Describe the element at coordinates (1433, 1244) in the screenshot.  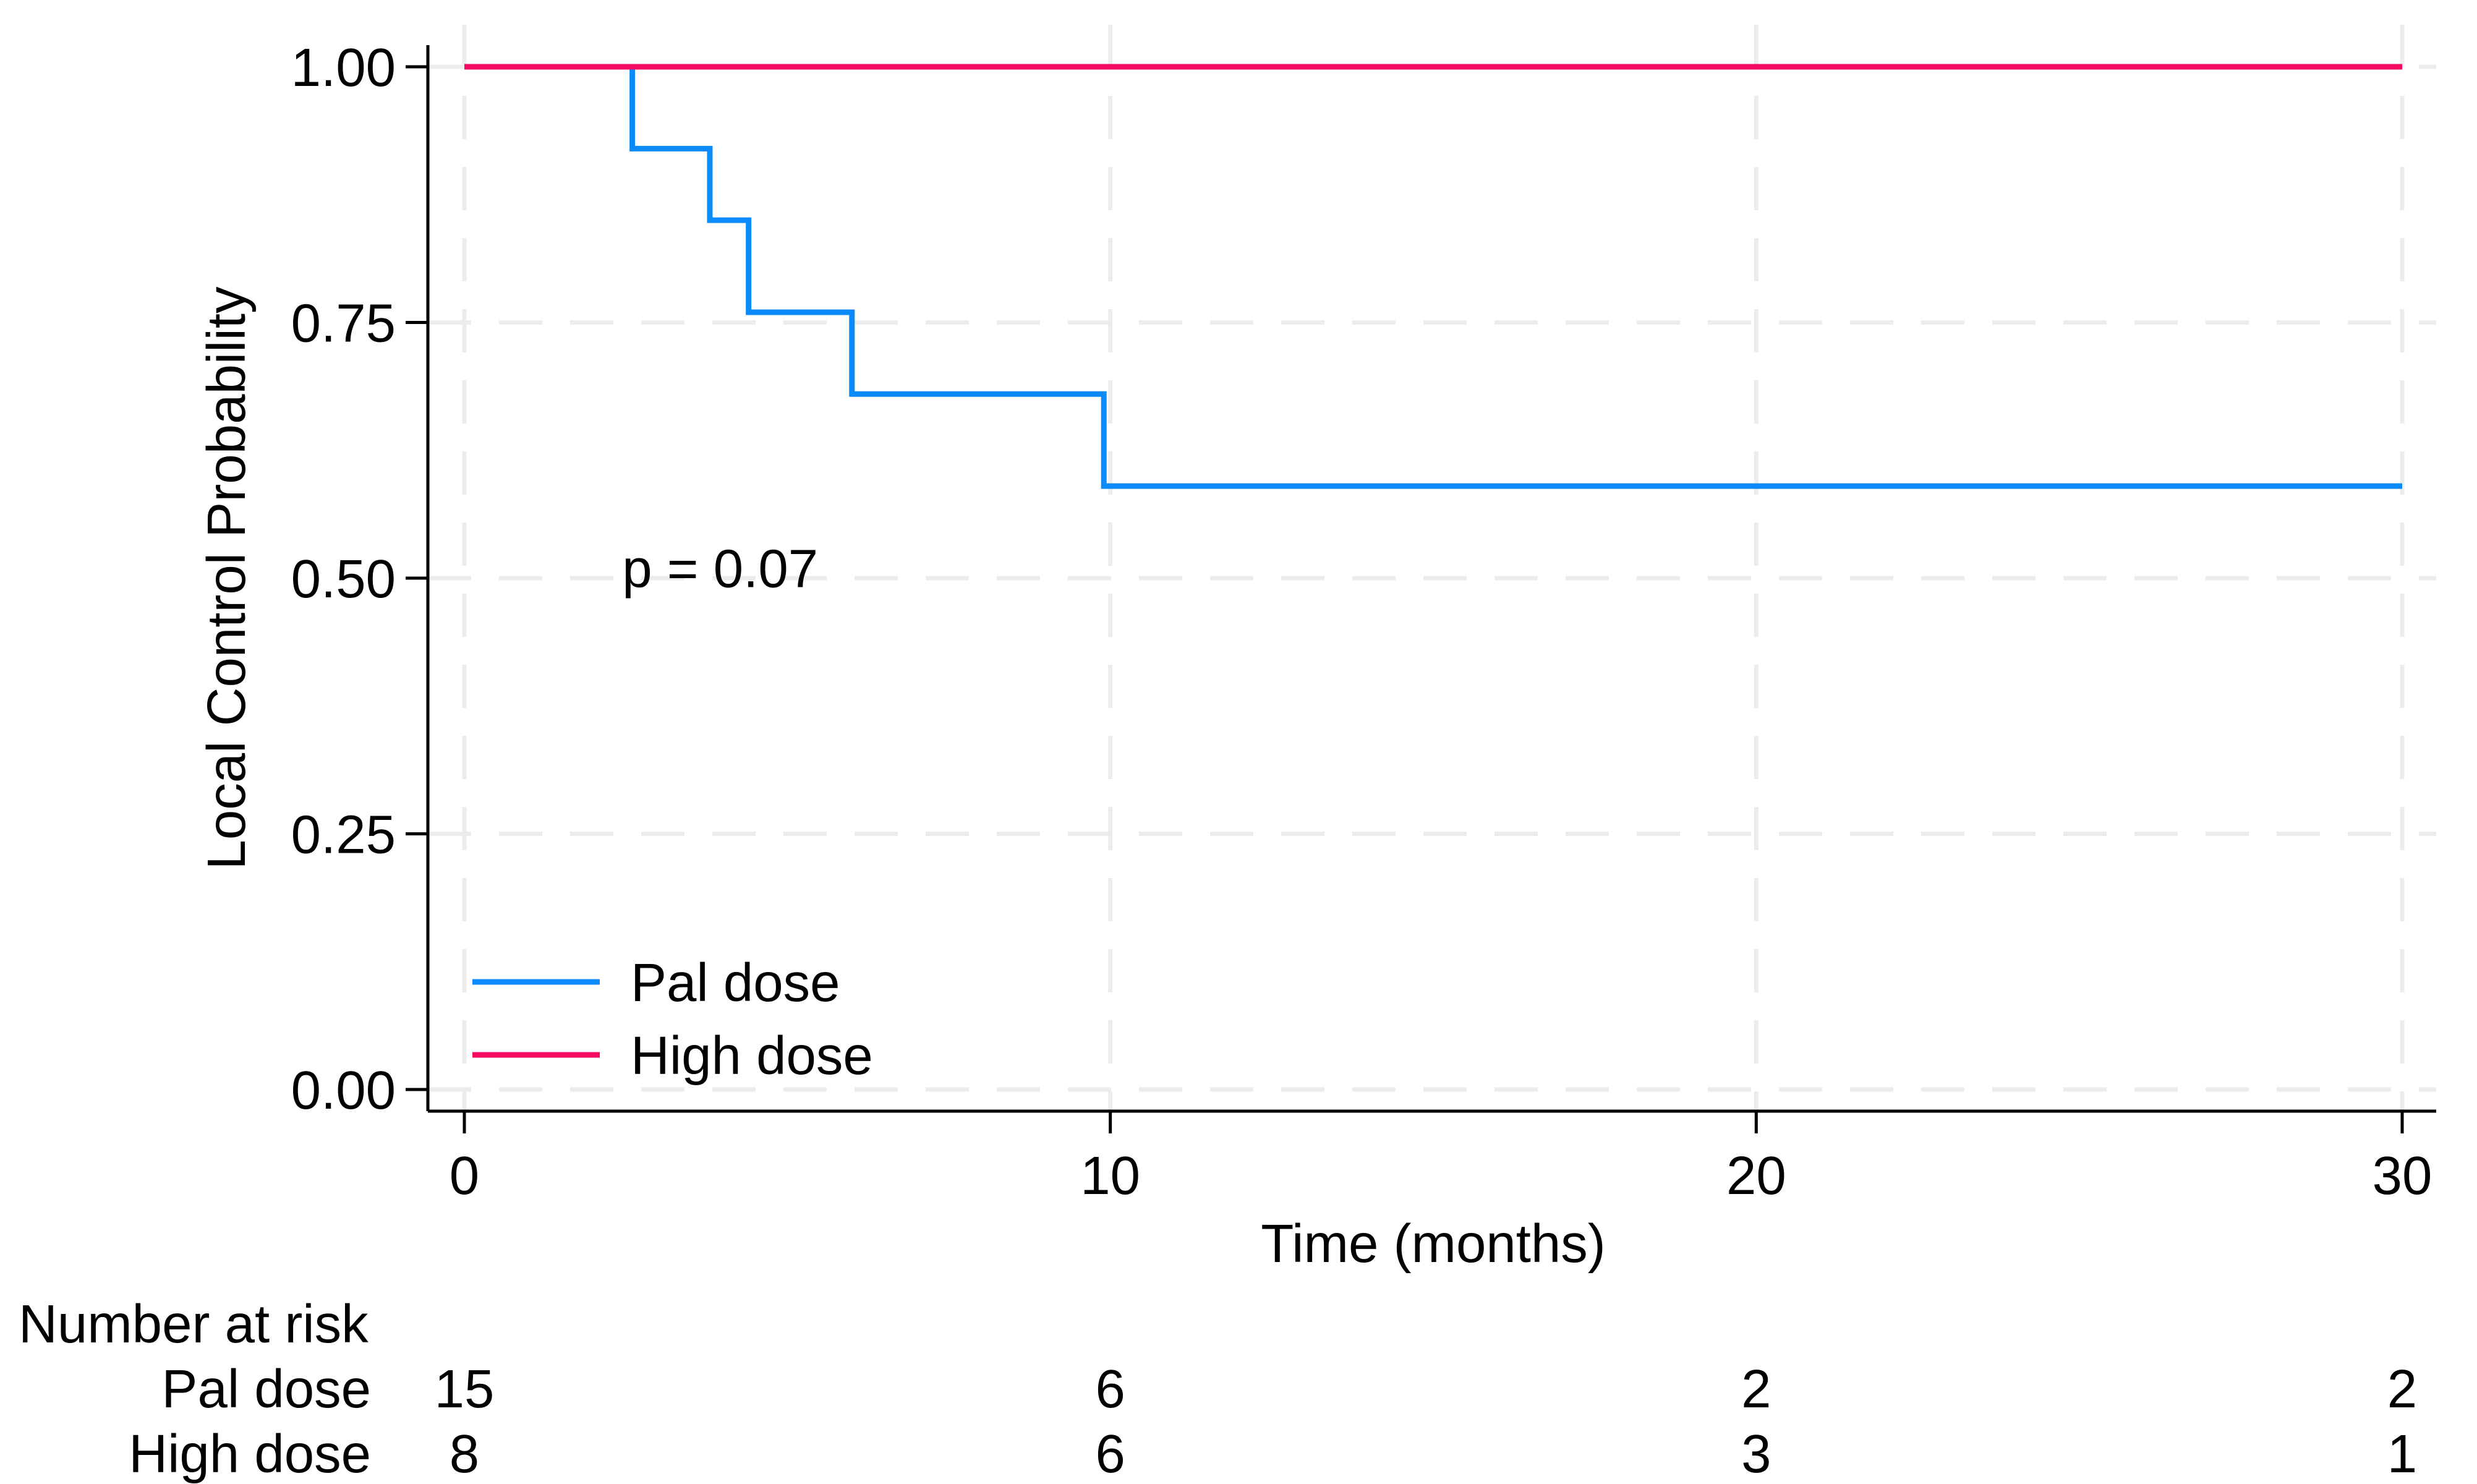
I see `x-axis-title: Time (months)` at that location.